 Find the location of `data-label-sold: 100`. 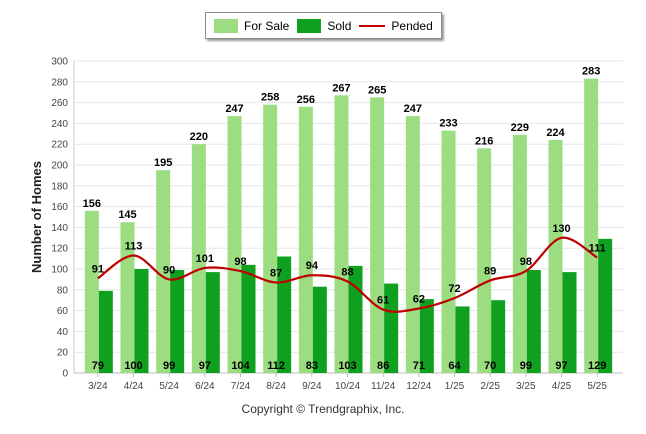

data-label-sold: 100 is located at coordinates (133, 366).